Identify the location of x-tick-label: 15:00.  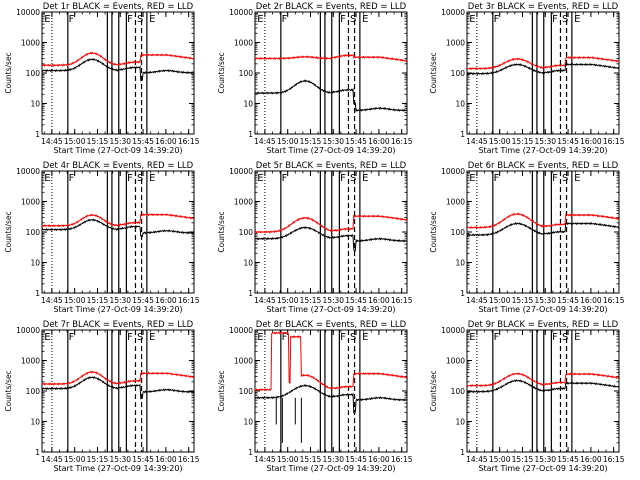
(75, 459).